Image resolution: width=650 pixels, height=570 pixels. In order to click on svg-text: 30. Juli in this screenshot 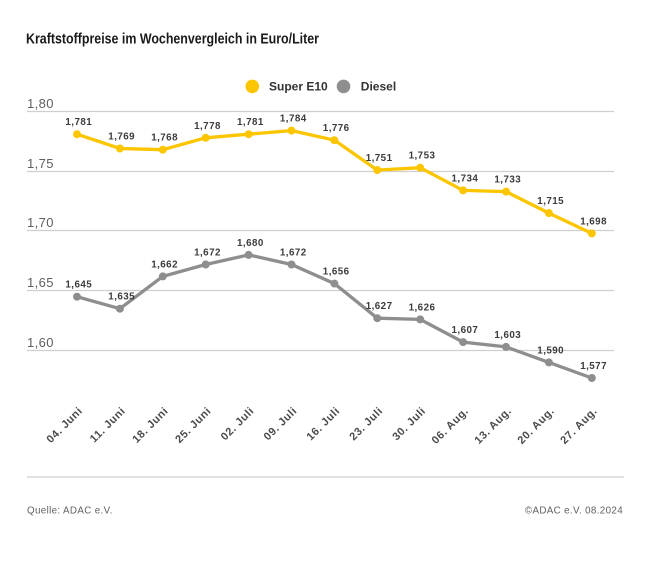, I will do `click(409, 424)`.